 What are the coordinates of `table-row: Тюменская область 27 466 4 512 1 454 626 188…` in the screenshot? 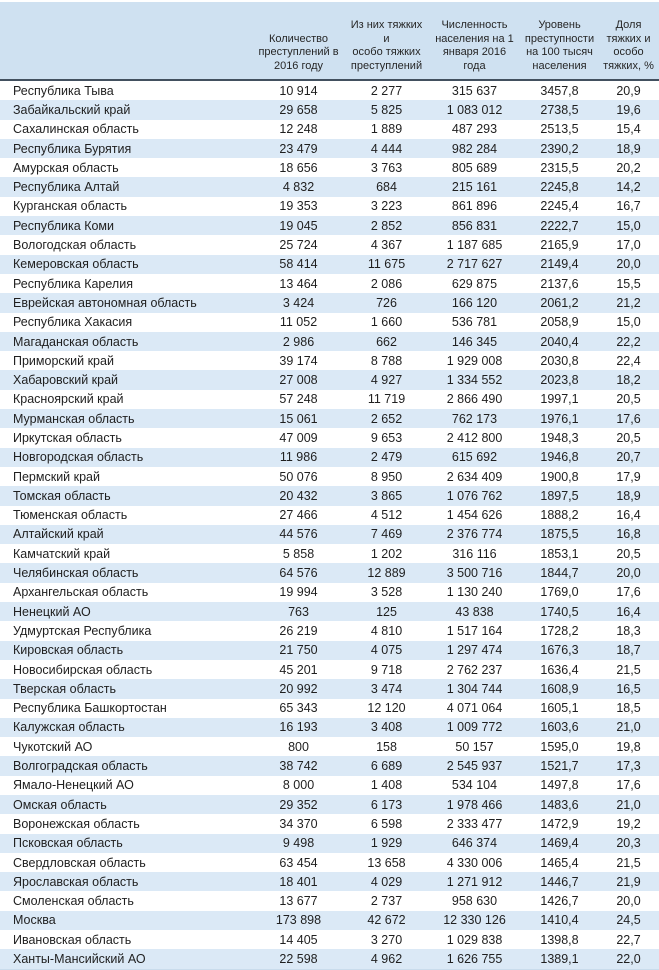 It's located at (329, 515).